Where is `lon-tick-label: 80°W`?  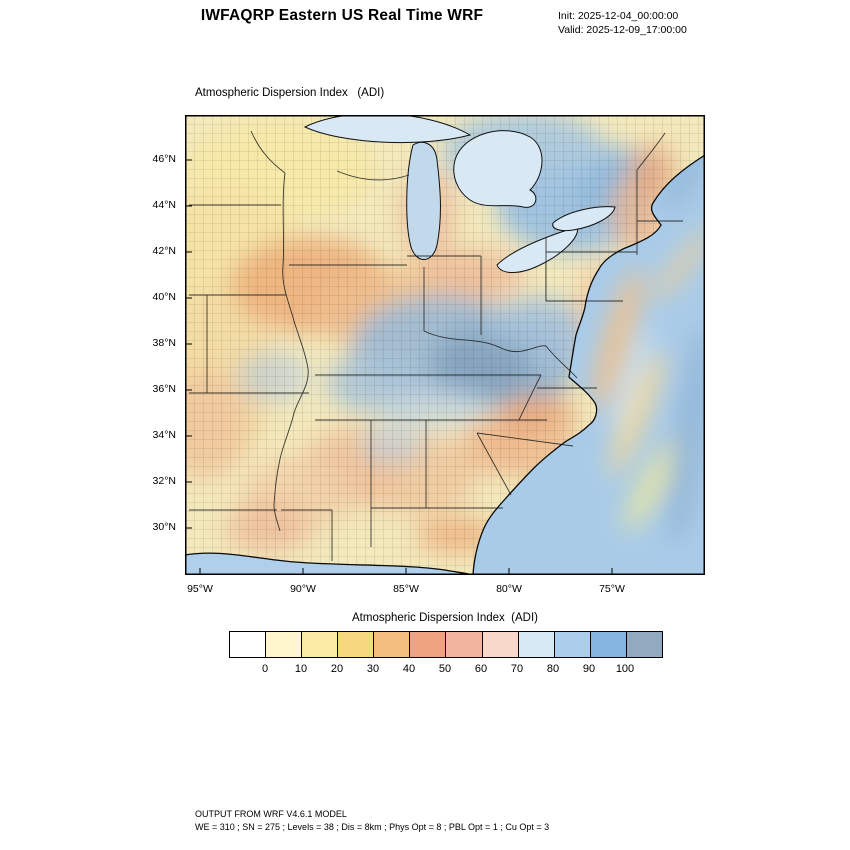
lon-tick-label: 80°W is located at coordinates (509, 589).